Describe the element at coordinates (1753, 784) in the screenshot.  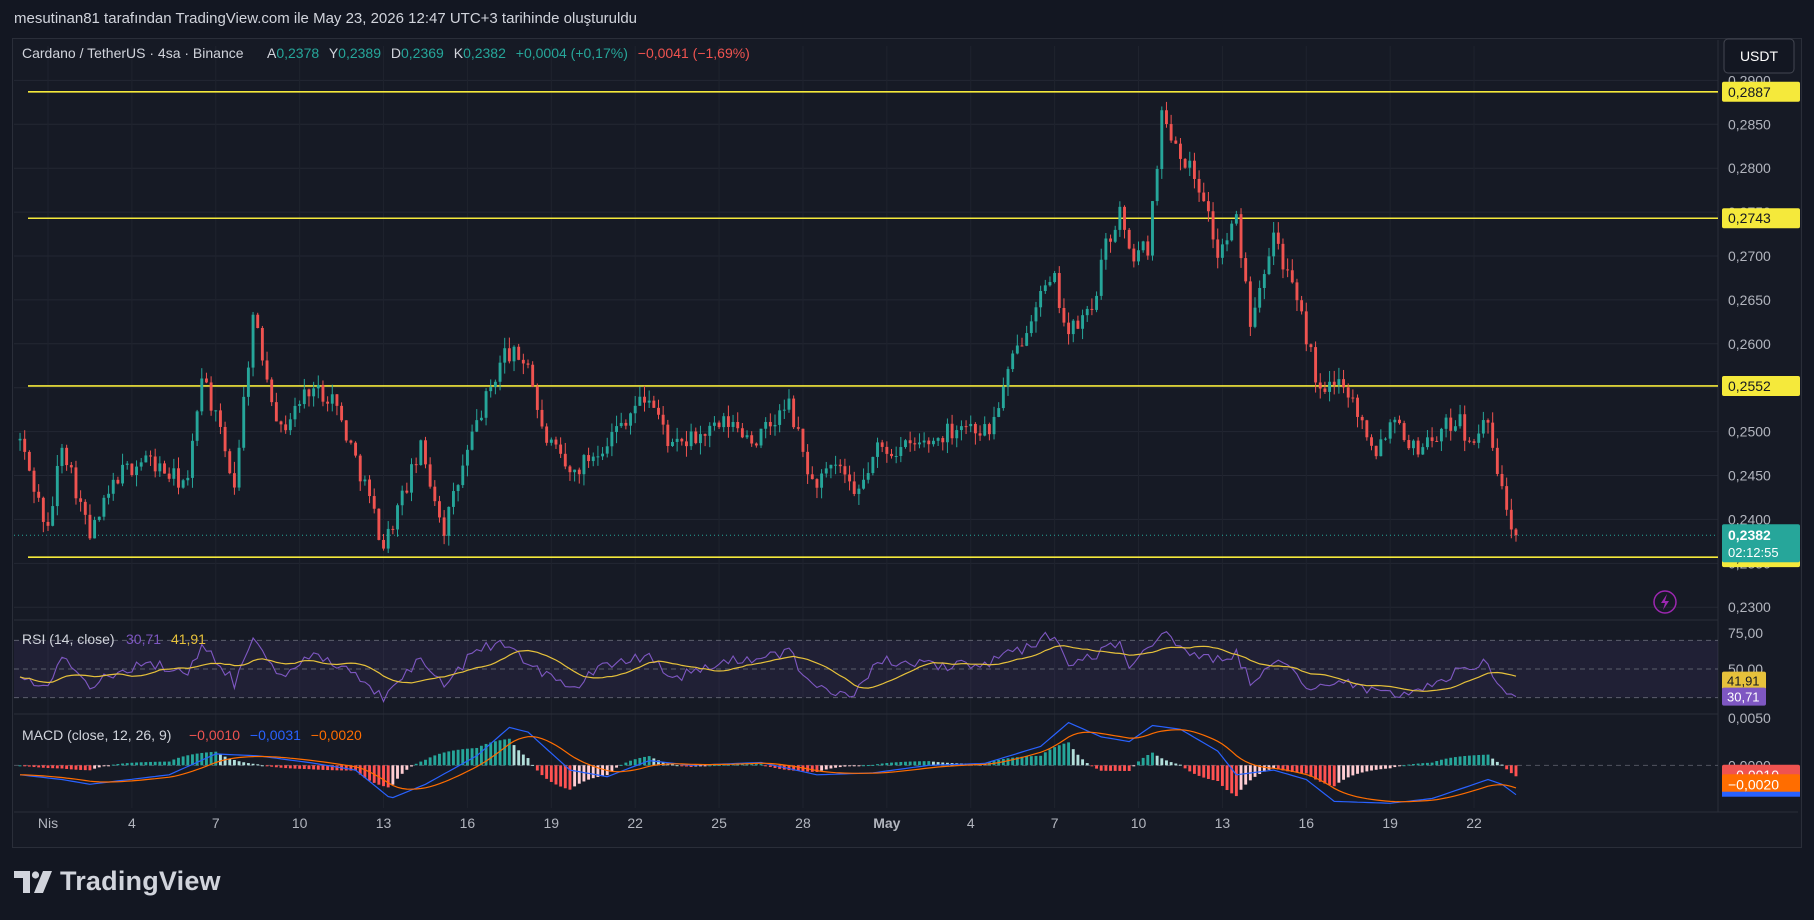
I see `macd-value-label: −0,0020` at that location.